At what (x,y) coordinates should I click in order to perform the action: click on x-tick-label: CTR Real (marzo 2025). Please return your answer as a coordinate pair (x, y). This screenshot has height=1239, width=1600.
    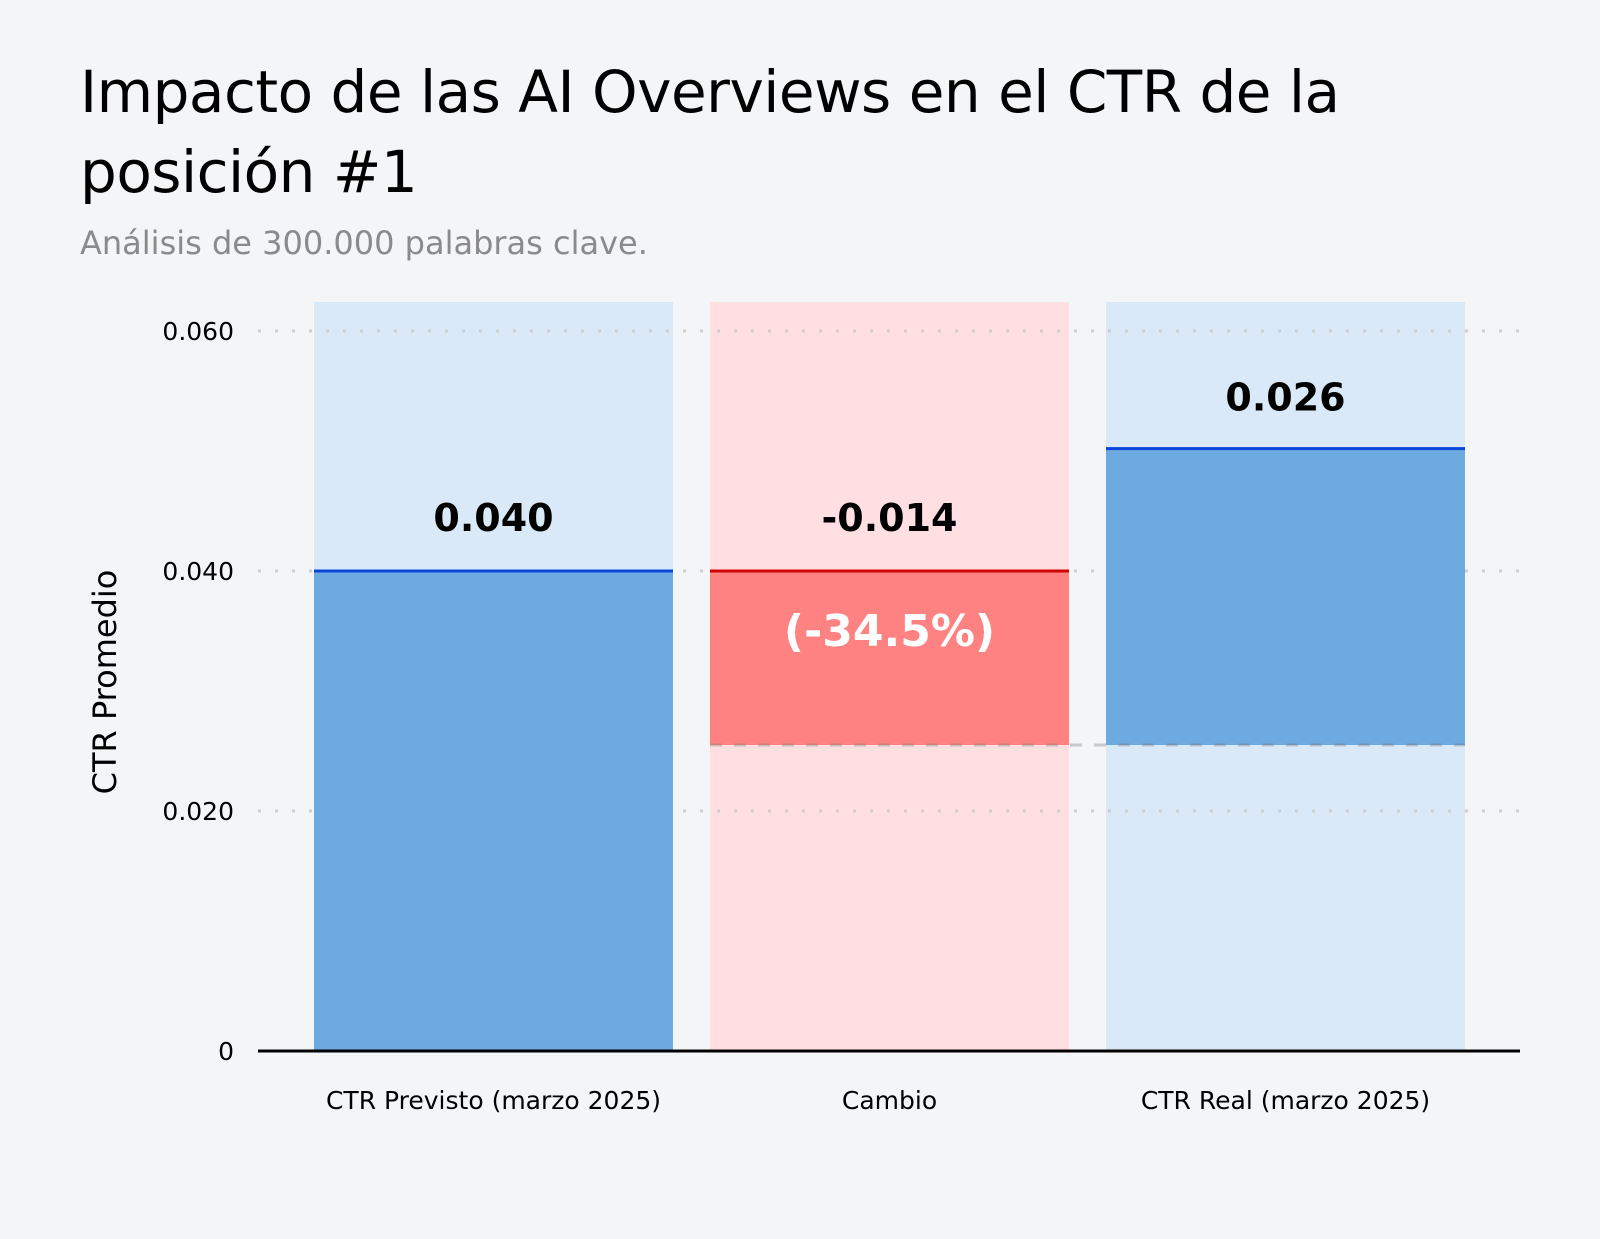
    Looking at the image, I should click on (1285, 1100).